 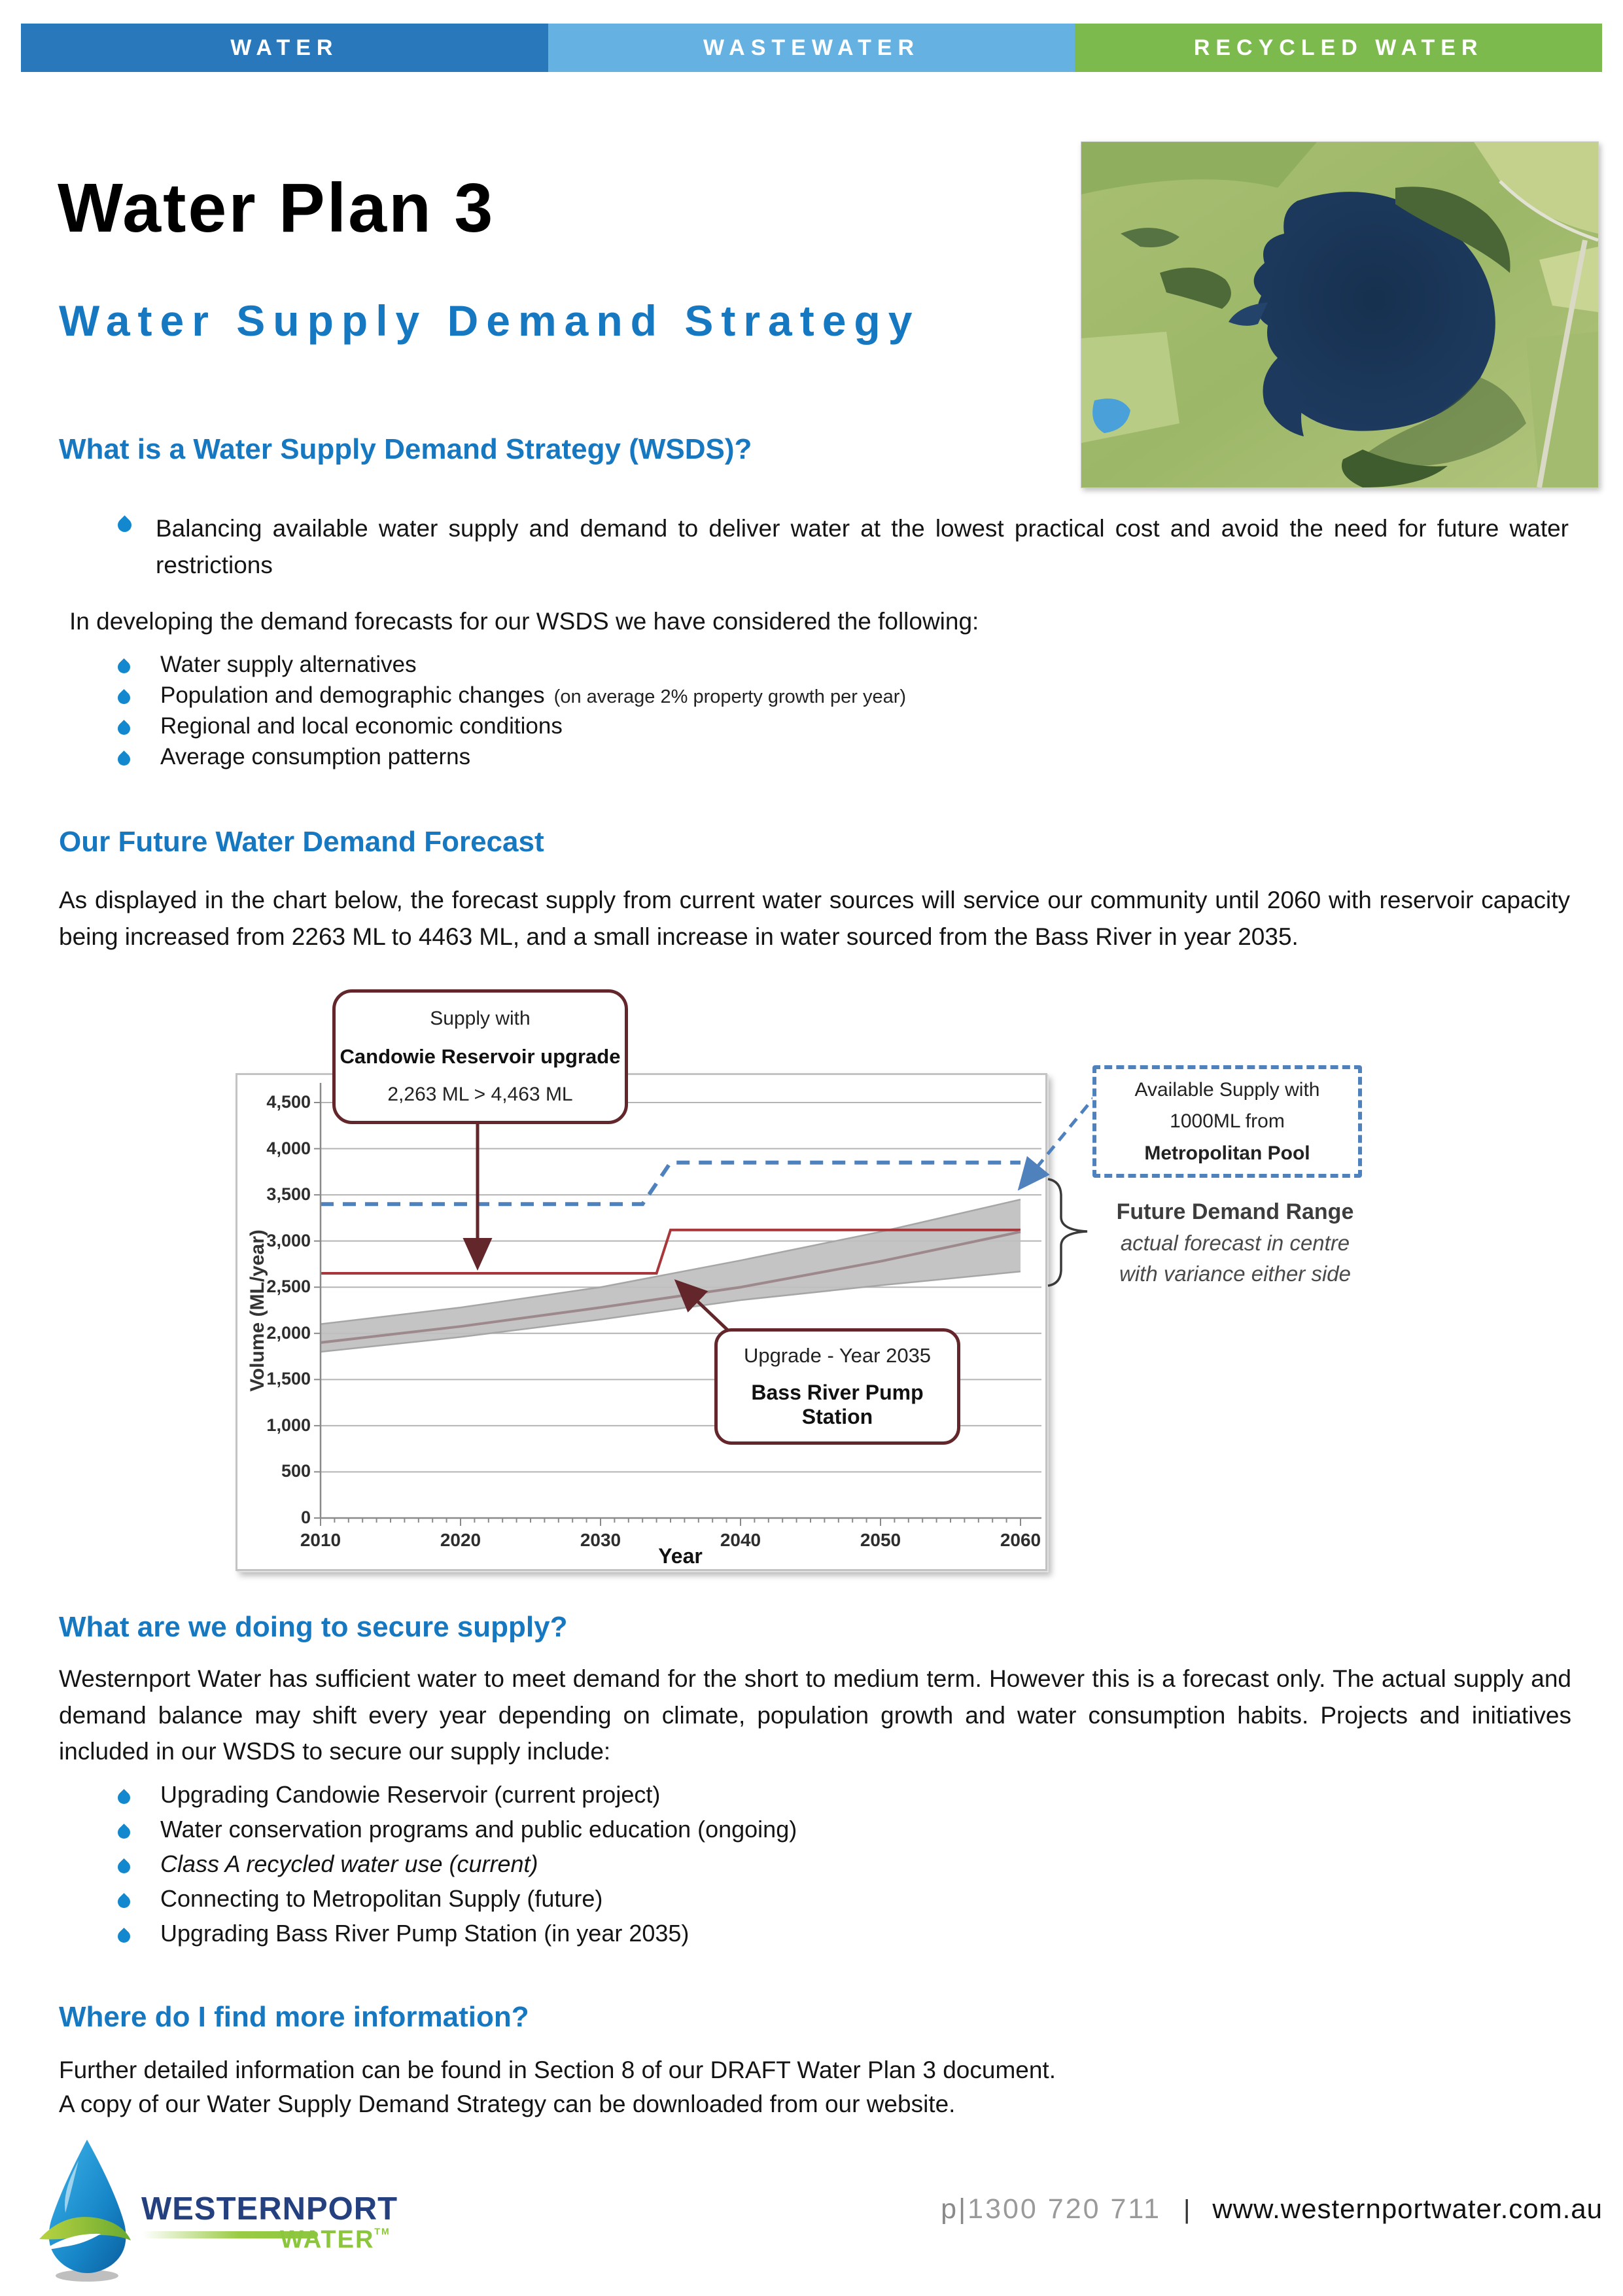 What do you see at coordinates (1227, 1153) in the screenshot?
I see `callout-line: Metropolitan Pool` at bounding box center [1227, 1153].